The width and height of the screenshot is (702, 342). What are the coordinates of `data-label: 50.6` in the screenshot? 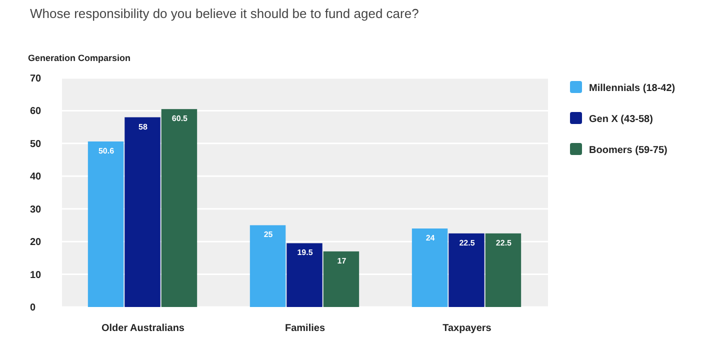 It's located at (106, 151).